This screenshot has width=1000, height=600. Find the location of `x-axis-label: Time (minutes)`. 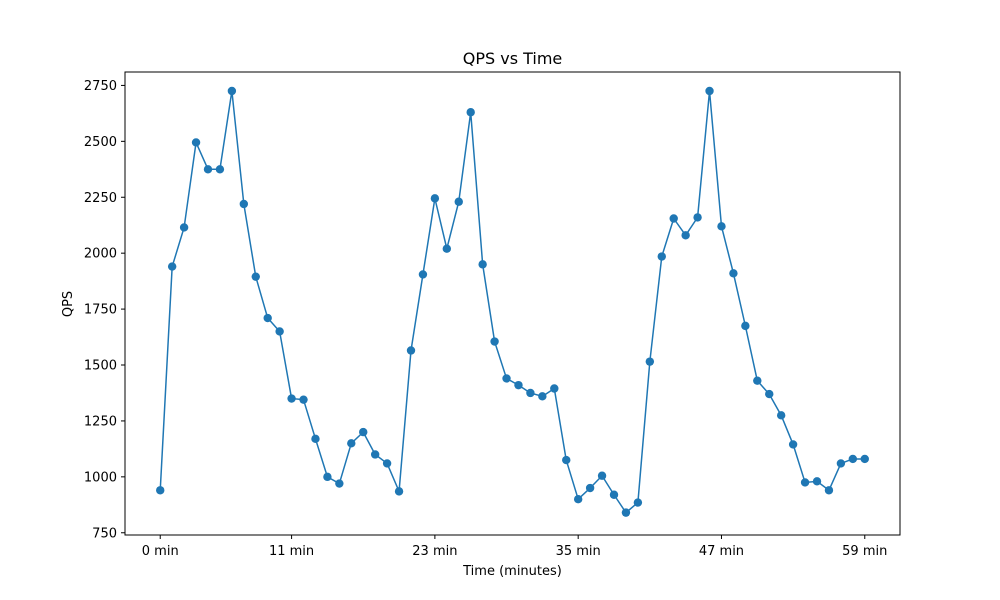

x-axis-label: Time (minutes) is located at coordinates (512, 571).